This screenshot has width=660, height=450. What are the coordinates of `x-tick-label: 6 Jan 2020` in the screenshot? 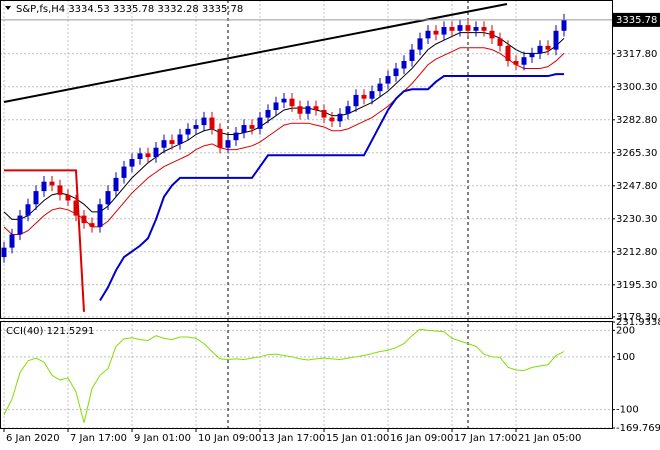 It's located at (33, 438).